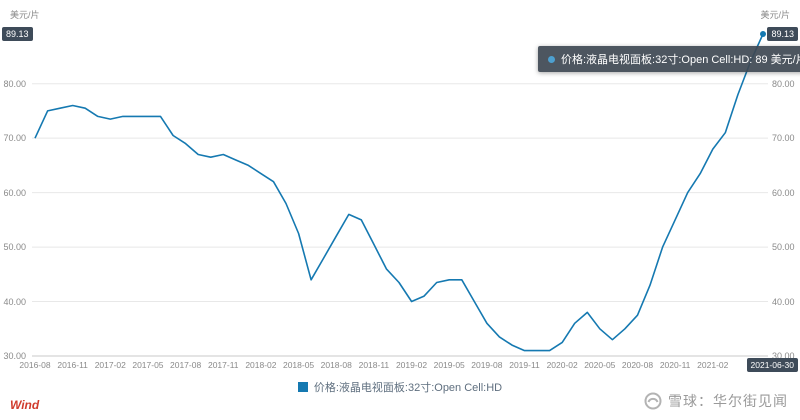 The image size is (800, 420). Describe the element at coordinates (35, 365) in the screenshot. I see `x-tick-label: 2016-08` at that location.